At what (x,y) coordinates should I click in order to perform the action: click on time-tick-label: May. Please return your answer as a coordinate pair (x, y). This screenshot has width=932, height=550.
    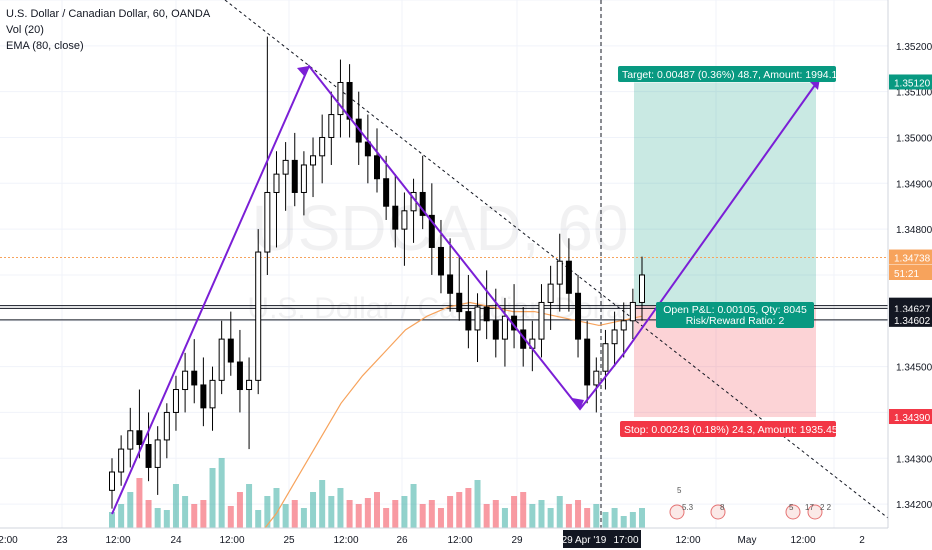
    Looking at the image, I should click on (747, 540).